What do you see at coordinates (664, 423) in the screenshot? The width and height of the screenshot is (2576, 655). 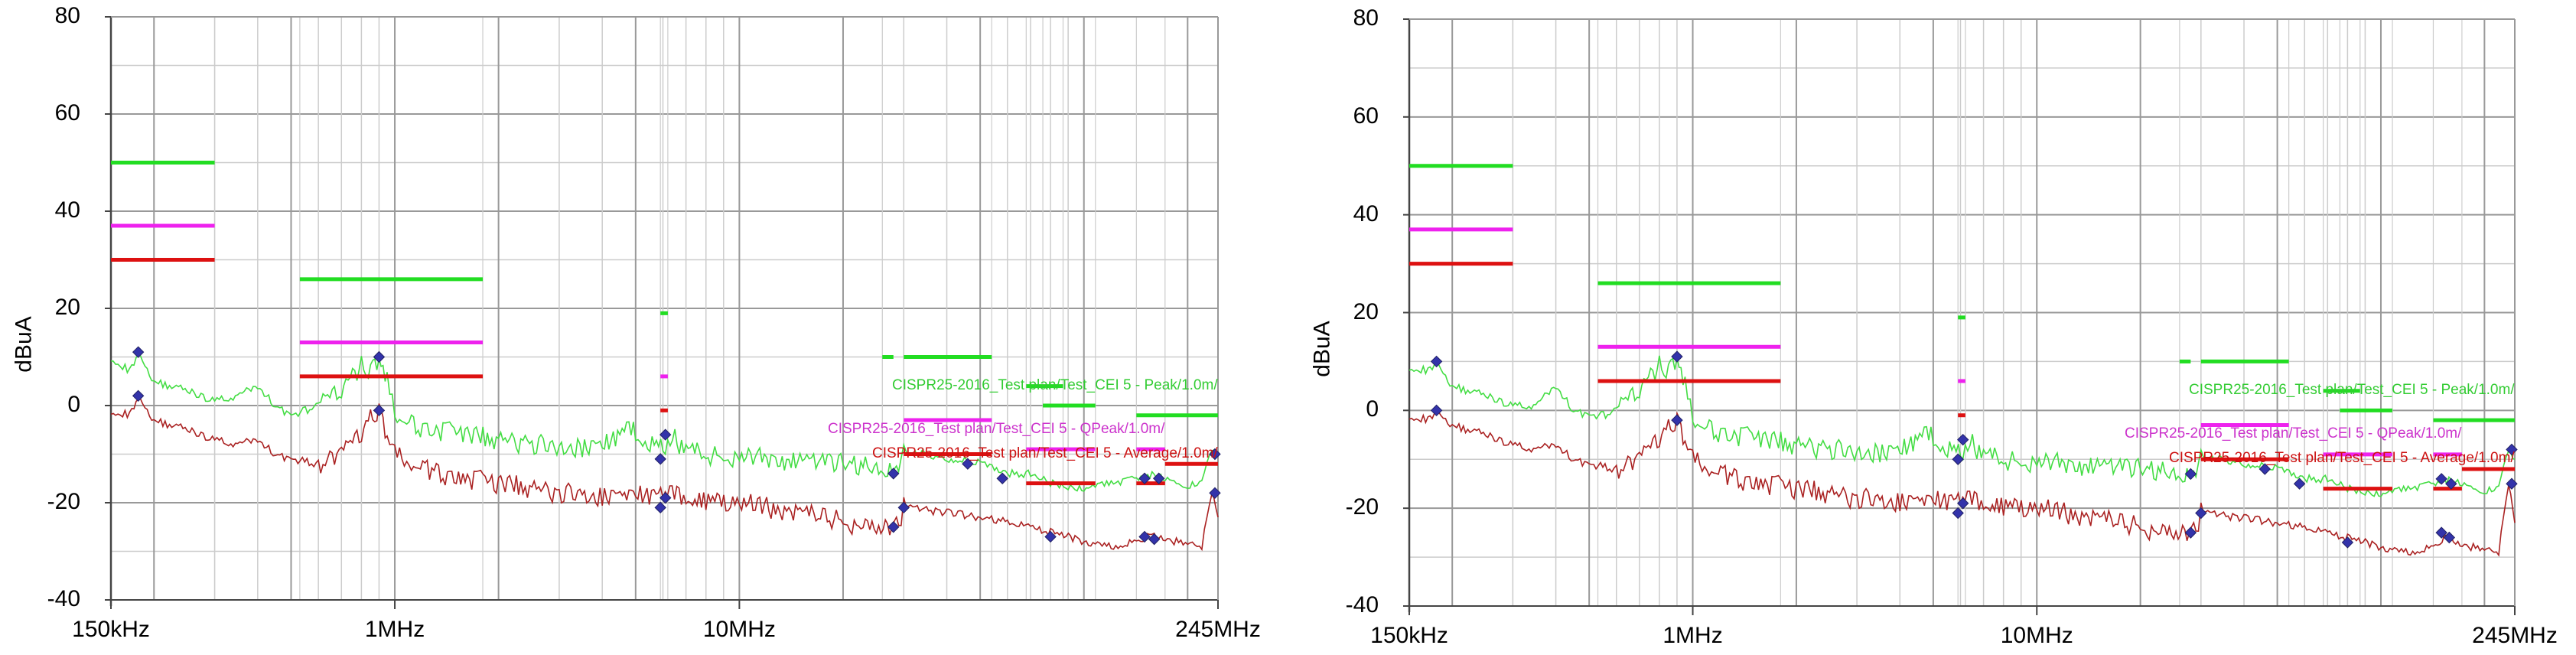 I see `trace-peak` at bounding box center [664, 423].